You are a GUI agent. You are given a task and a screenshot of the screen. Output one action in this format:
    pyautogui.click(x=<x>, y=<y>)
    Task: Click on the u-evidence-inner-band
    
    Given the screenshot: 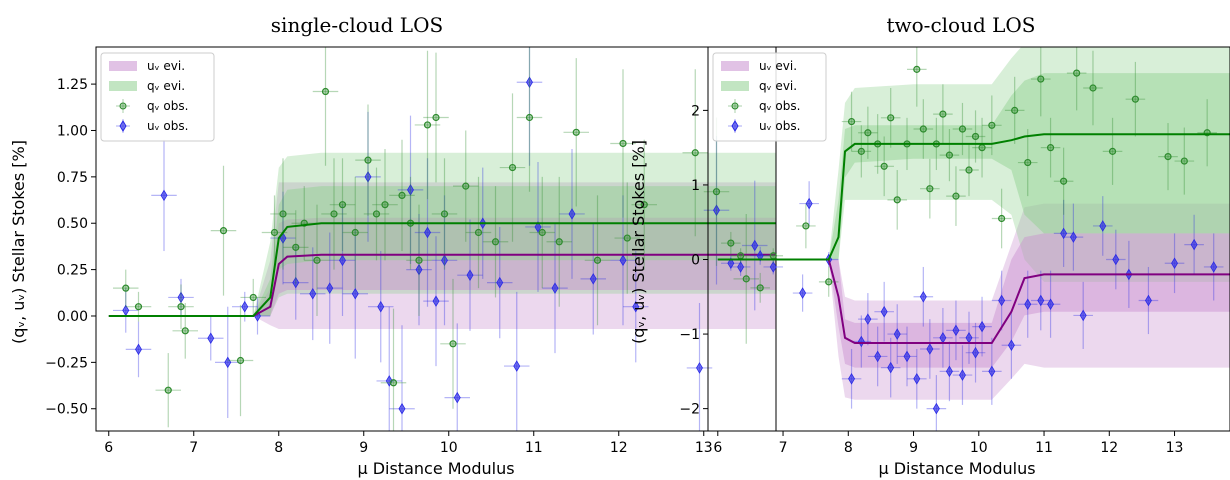 What is the action you would take?
    pyautogui.click(x=973, y=300)
    